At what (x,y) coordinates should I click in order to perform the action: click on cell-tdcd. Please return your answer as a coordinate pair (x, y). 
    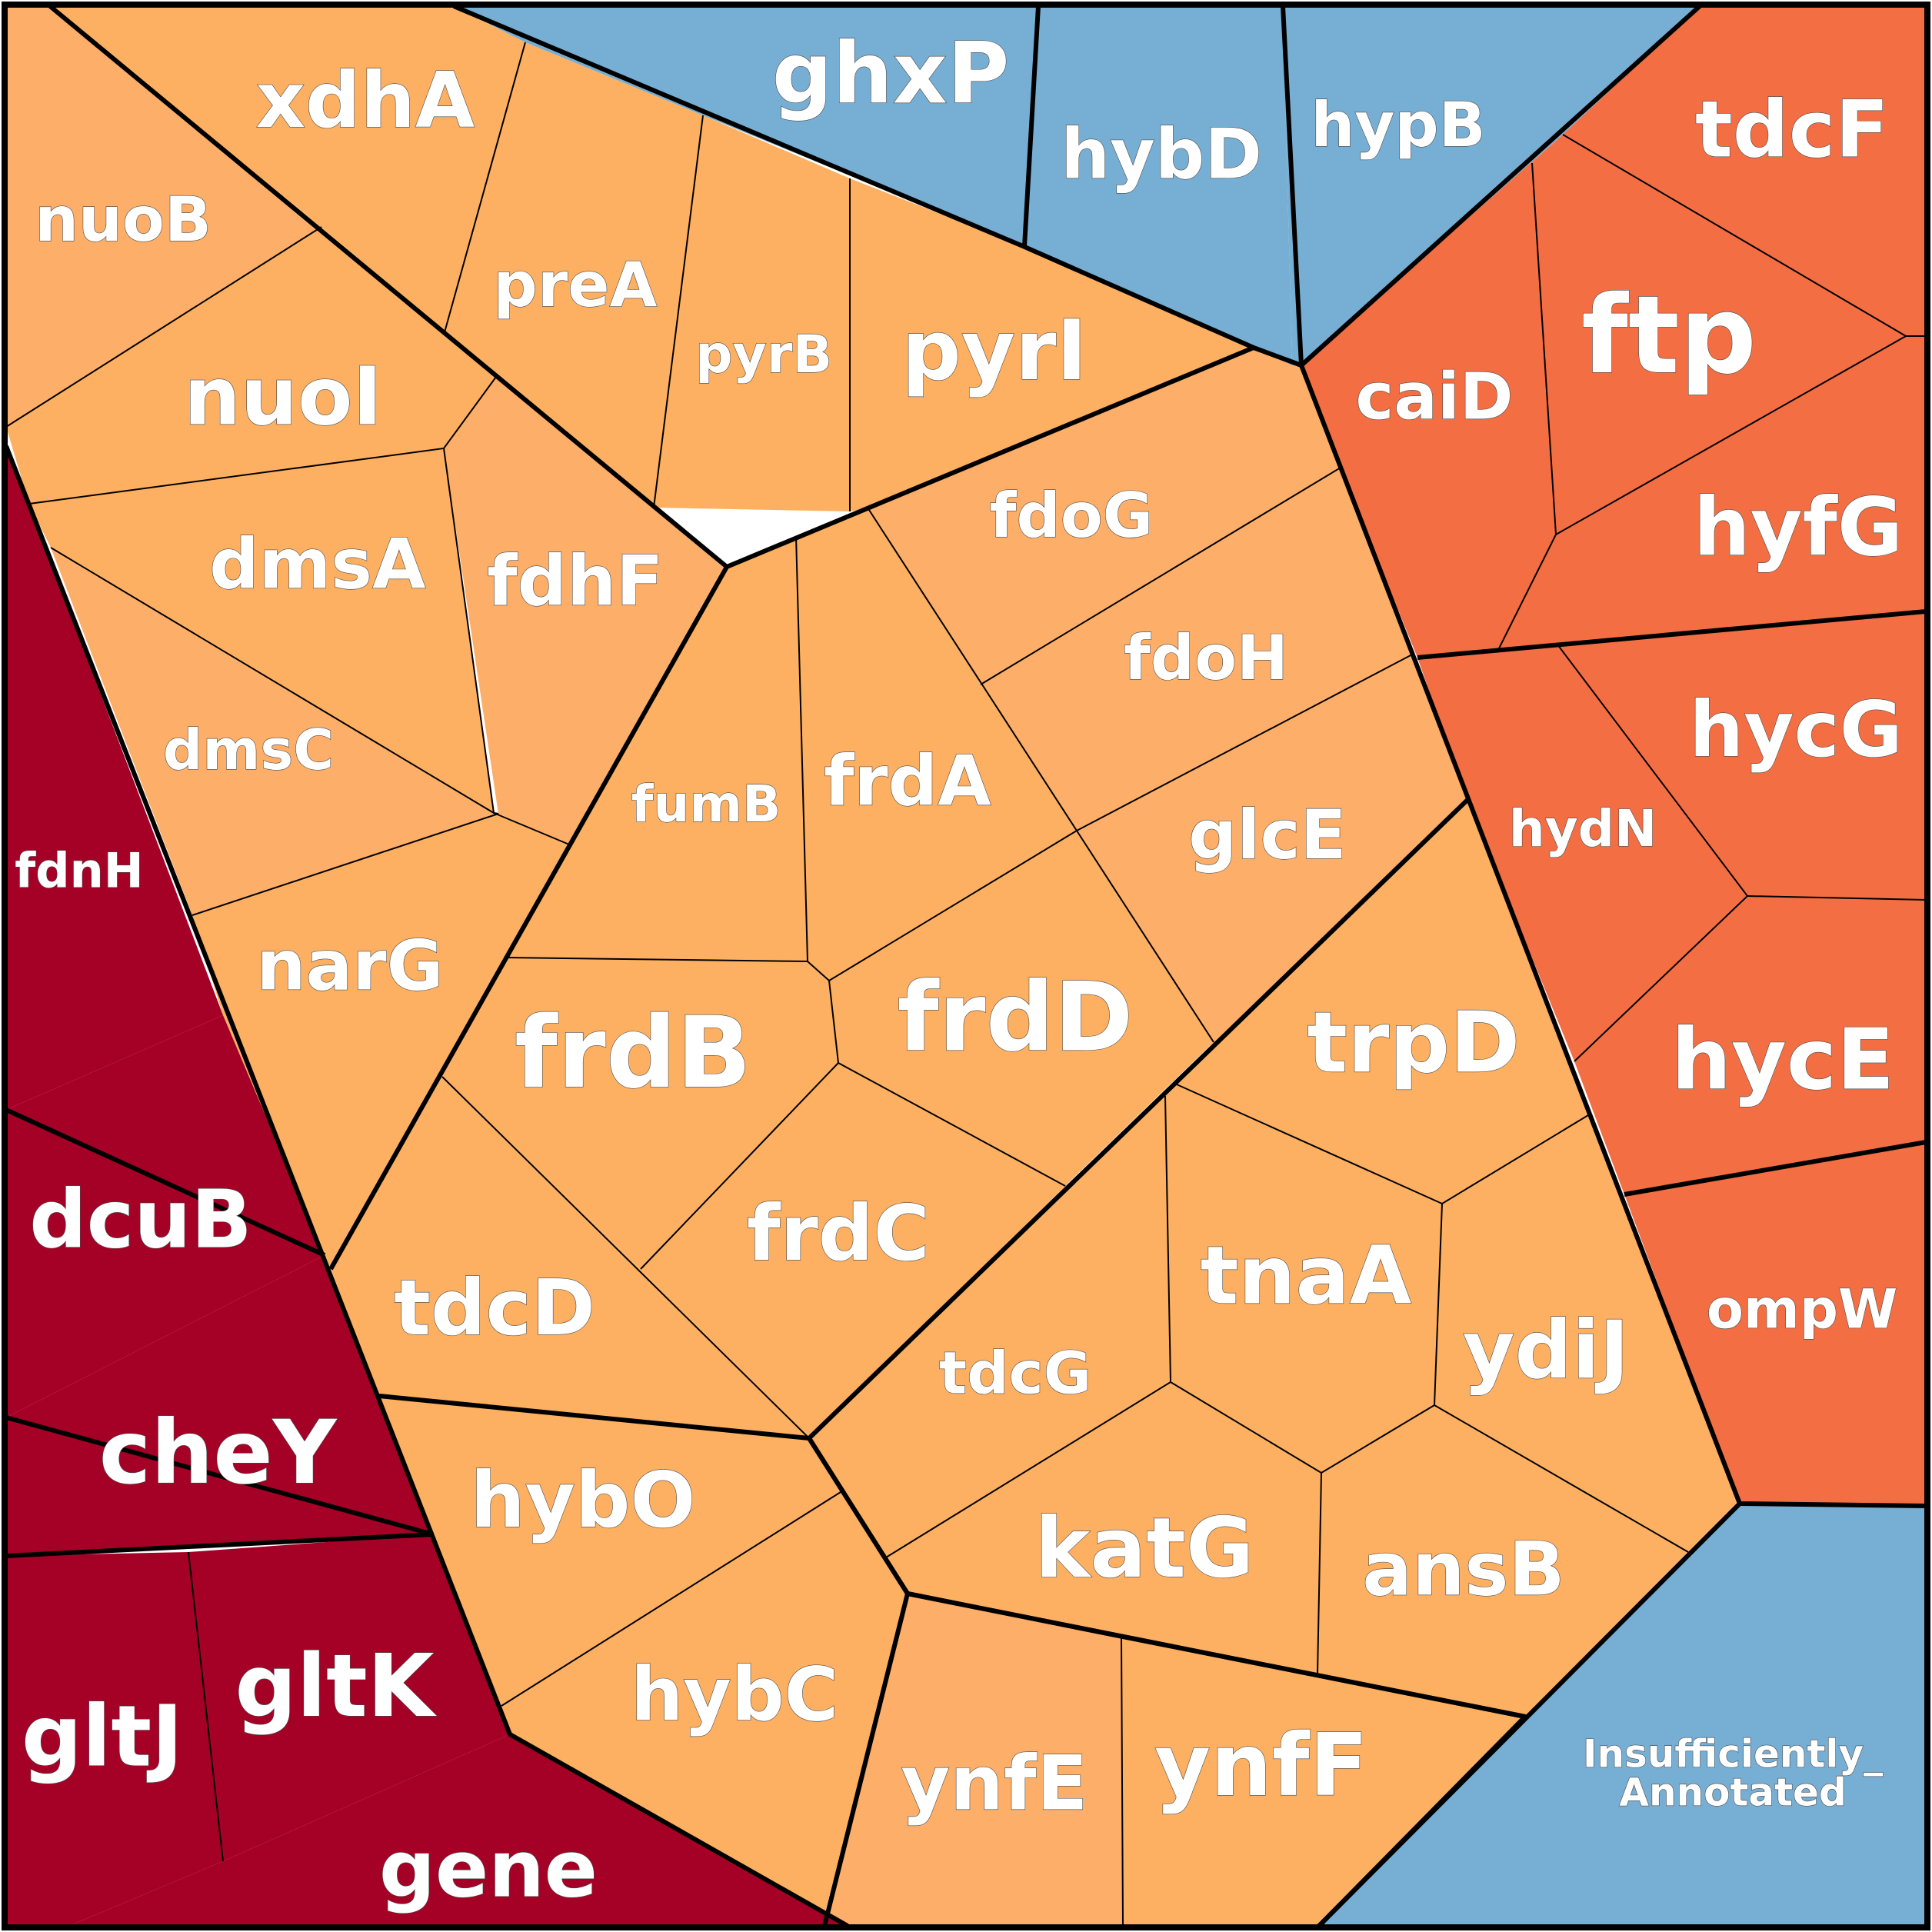
    Looking at the image, I should click on (570, 1257).